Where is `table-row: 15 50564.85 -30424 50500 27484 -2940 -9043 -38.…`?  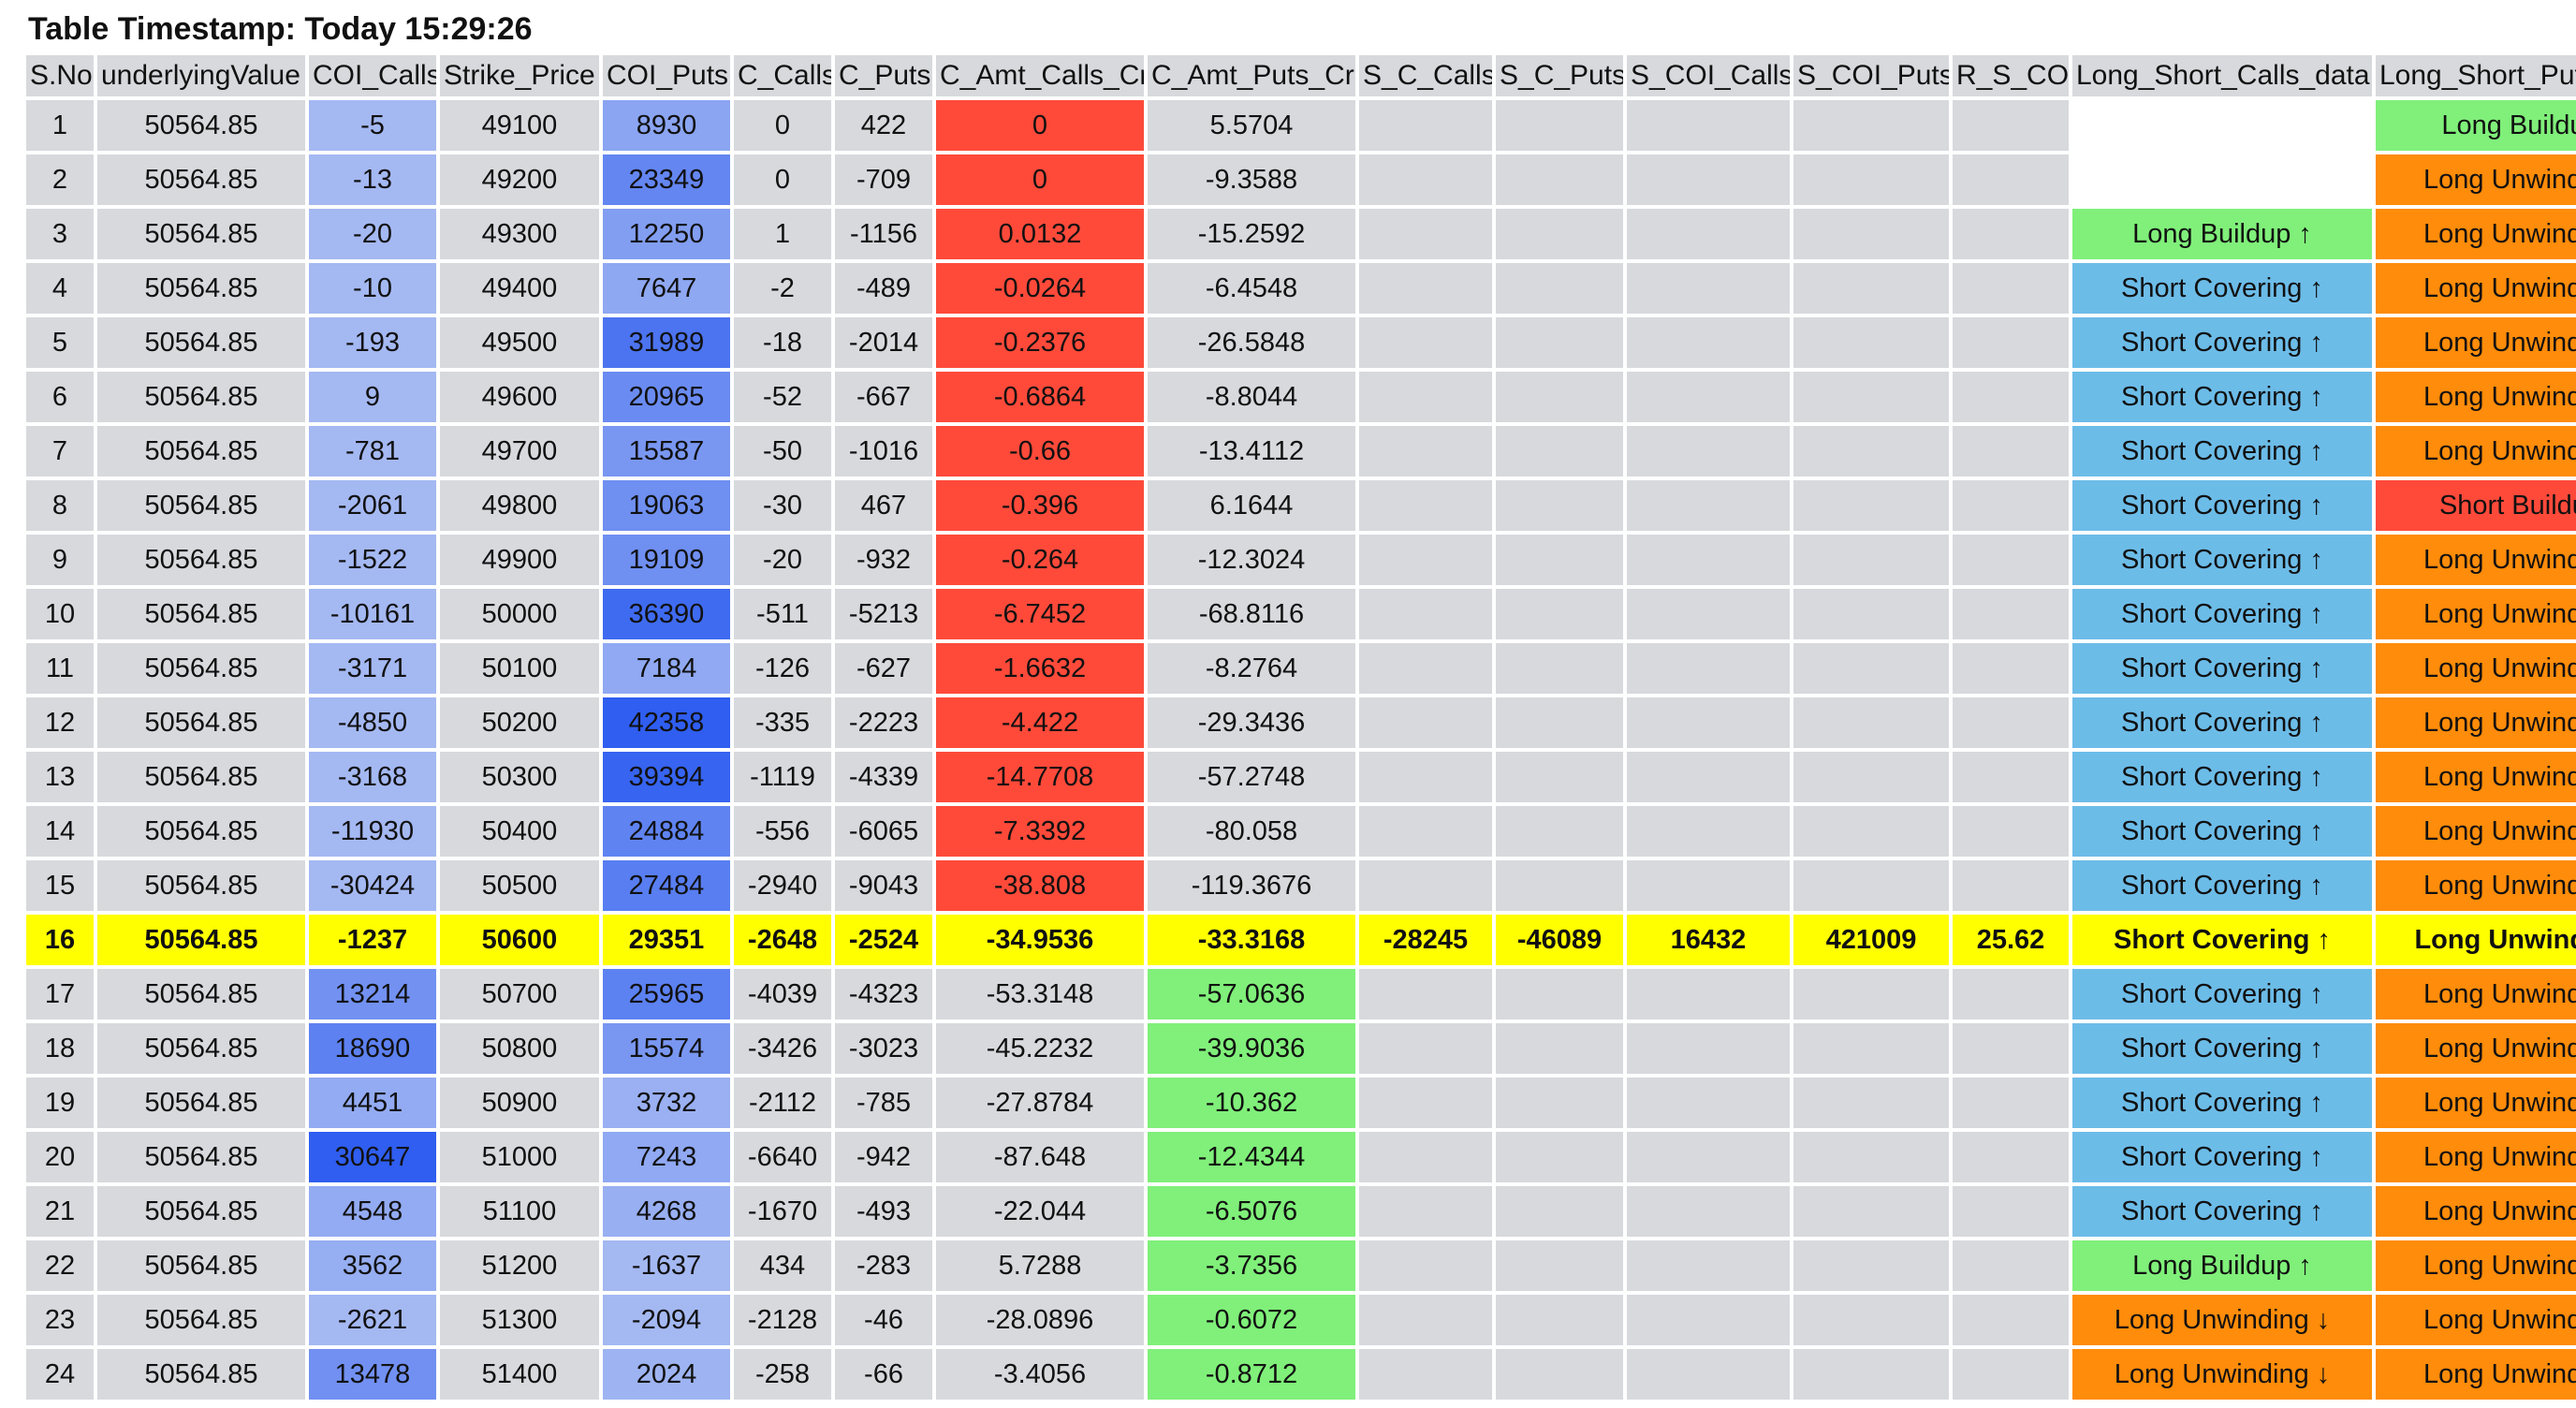 table-row: 15 50564.85 -30424 50500 27484 -2940 -9043 -38.… is located at coordinates (1301, 885).